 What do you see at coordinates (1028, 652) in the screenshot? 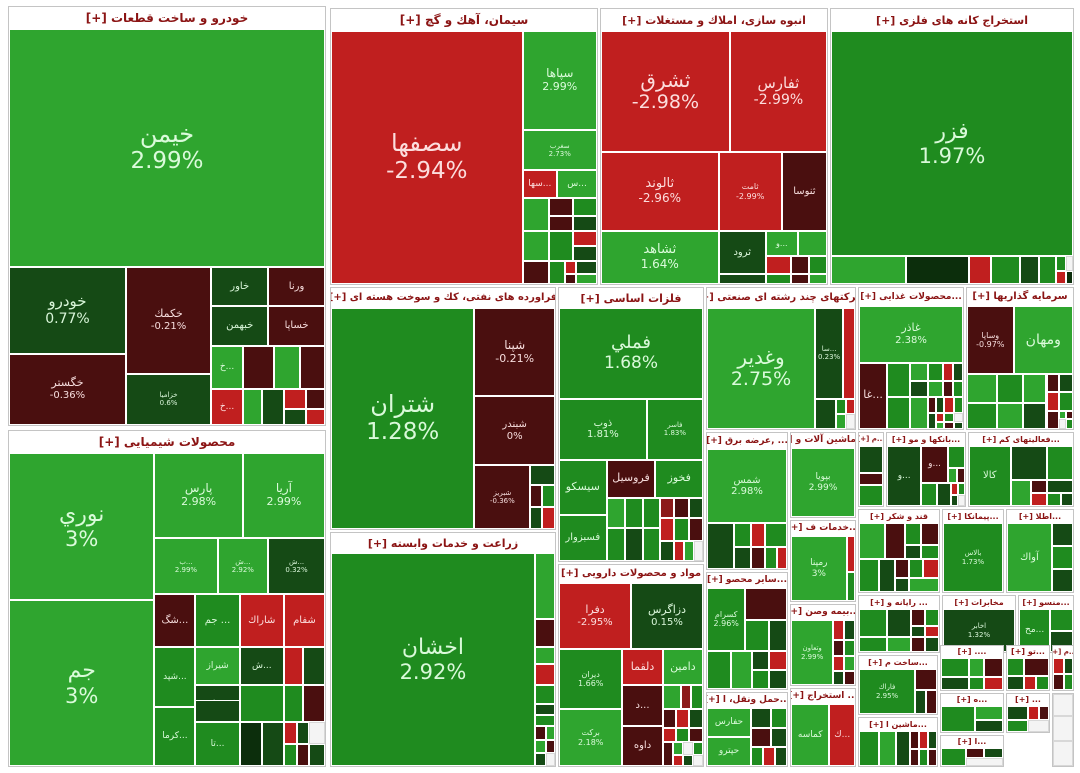
I see `sector-header-misc-tu: ...تو [+]` at bounding box center [1028, 652].